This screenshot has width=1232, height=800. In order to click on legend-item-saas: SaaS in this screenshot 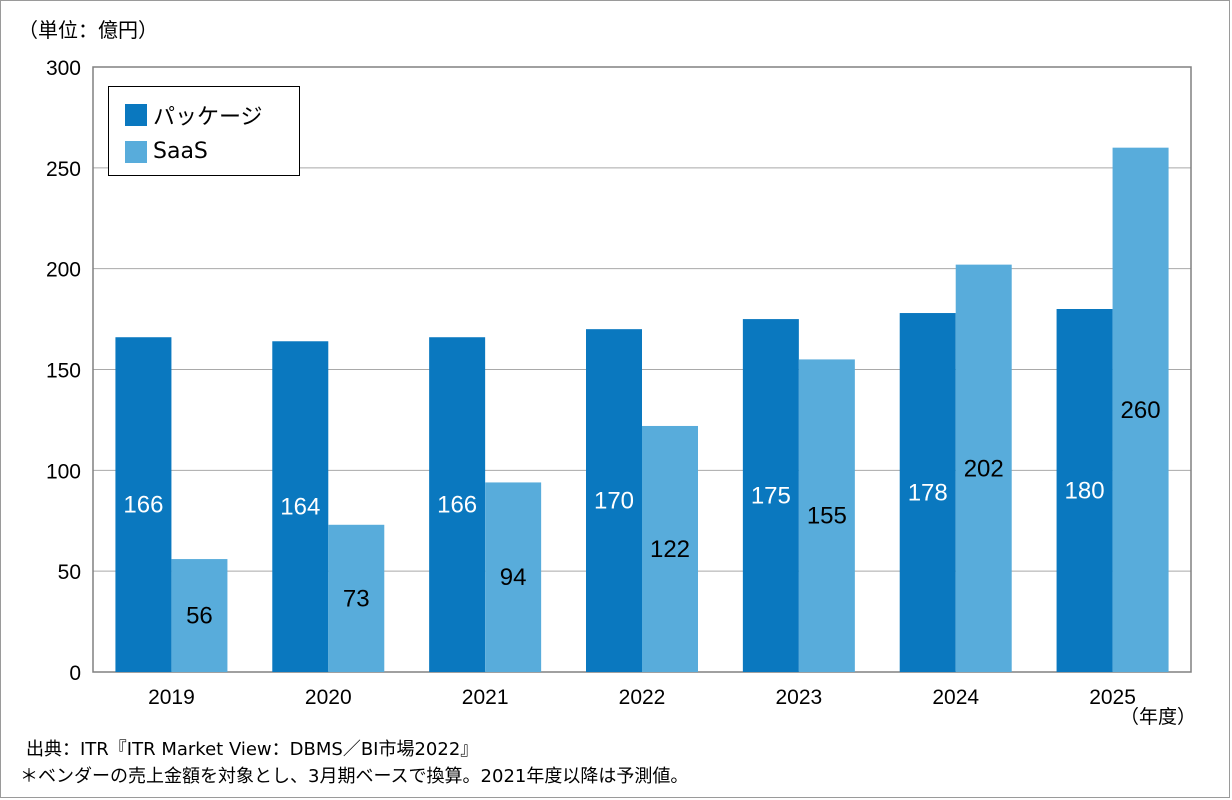, I will do `click(166, 151)`.